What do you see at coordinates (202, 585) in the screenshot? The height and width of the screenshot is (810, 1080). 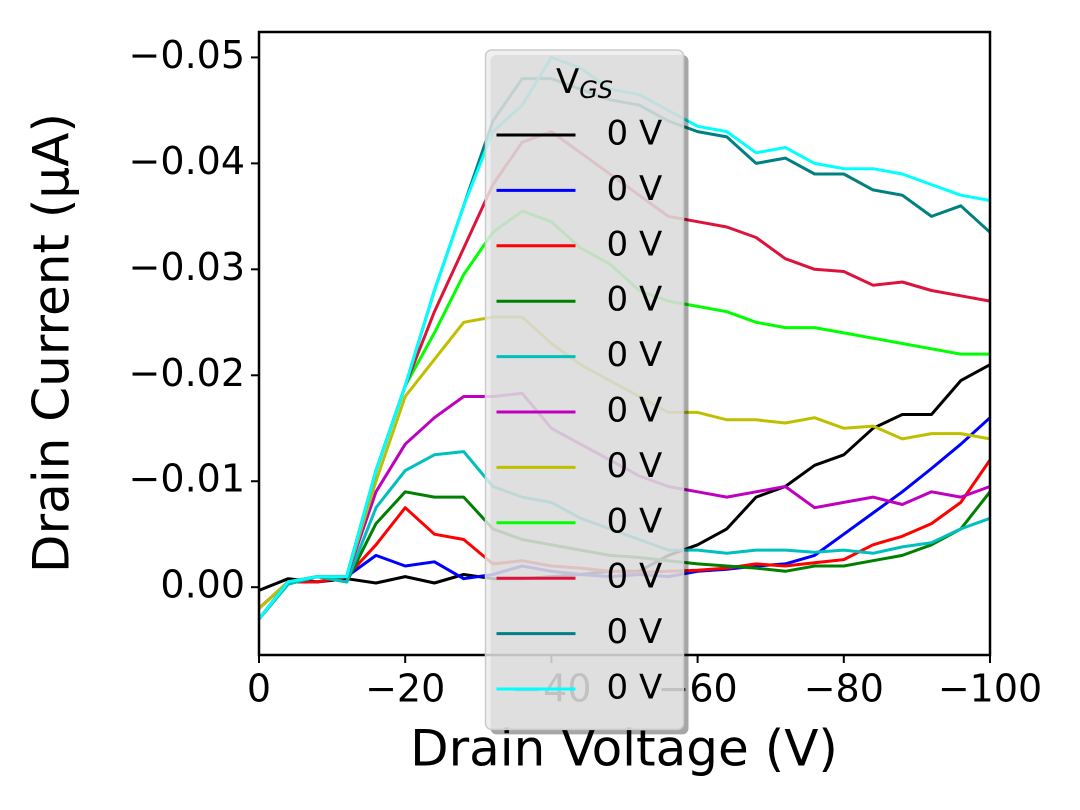 I see `y-tick-label: 0.00` at bounding box center [202, 585].